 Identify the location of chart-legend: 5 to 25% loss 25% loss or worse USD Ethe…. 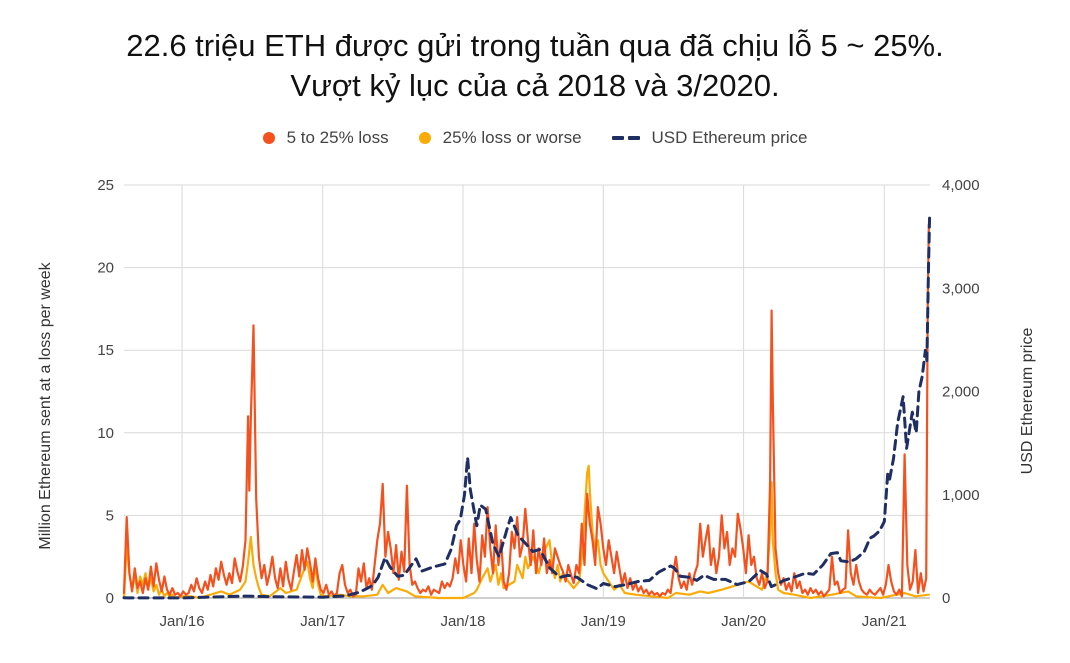
(535, 138).